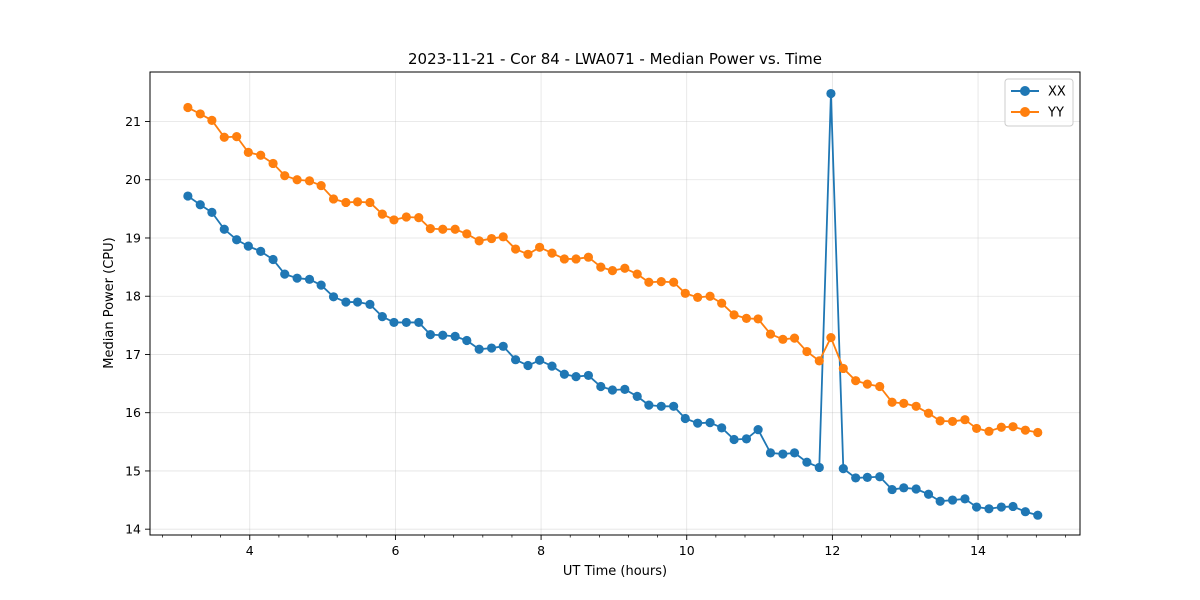 Image resolution: width=1200 pixels, height=600 pixels. Describe the element at coordinates (133, 529) in the screenshot. I see `y-tick-label: 14` at that location.